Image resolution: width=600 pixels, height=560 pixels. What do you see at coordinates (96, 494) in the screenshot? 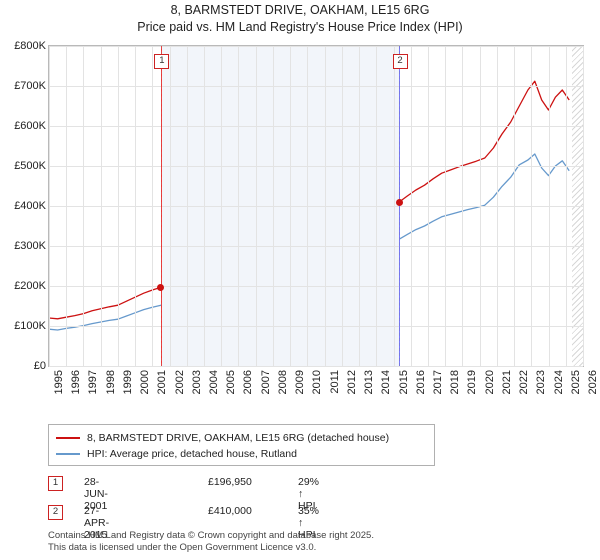
I see `sale-date-1: 28-JUN-2001` at bounding box center [96, 494].